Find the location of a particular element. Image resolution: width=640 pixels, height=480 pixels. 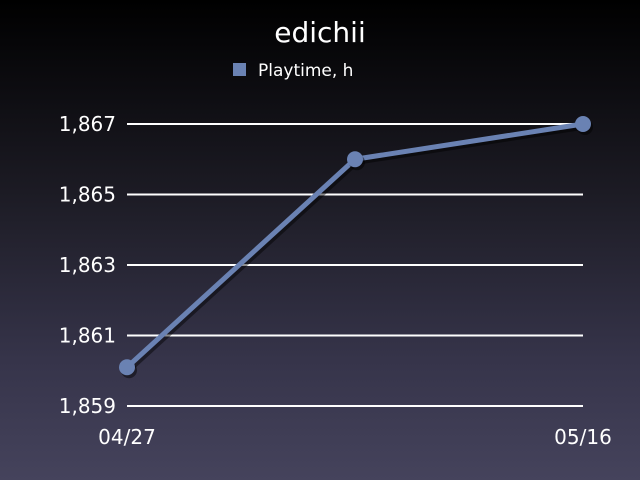

legend-label: Playtime, h is located at coordinates (305, 71).